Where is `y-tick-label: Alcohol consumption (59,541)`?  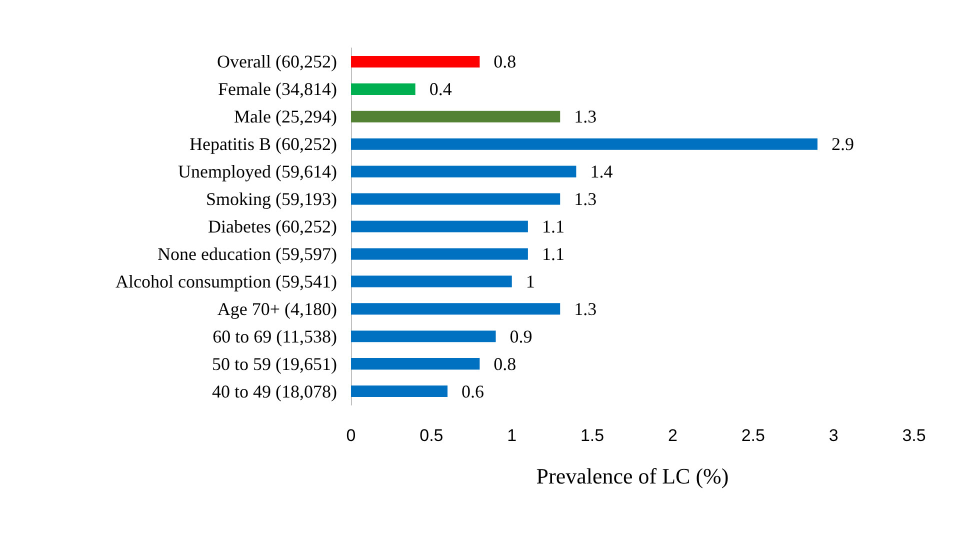
y-tick-label: Alcohol consumption (59,541) is located at coordinates (226, 281).